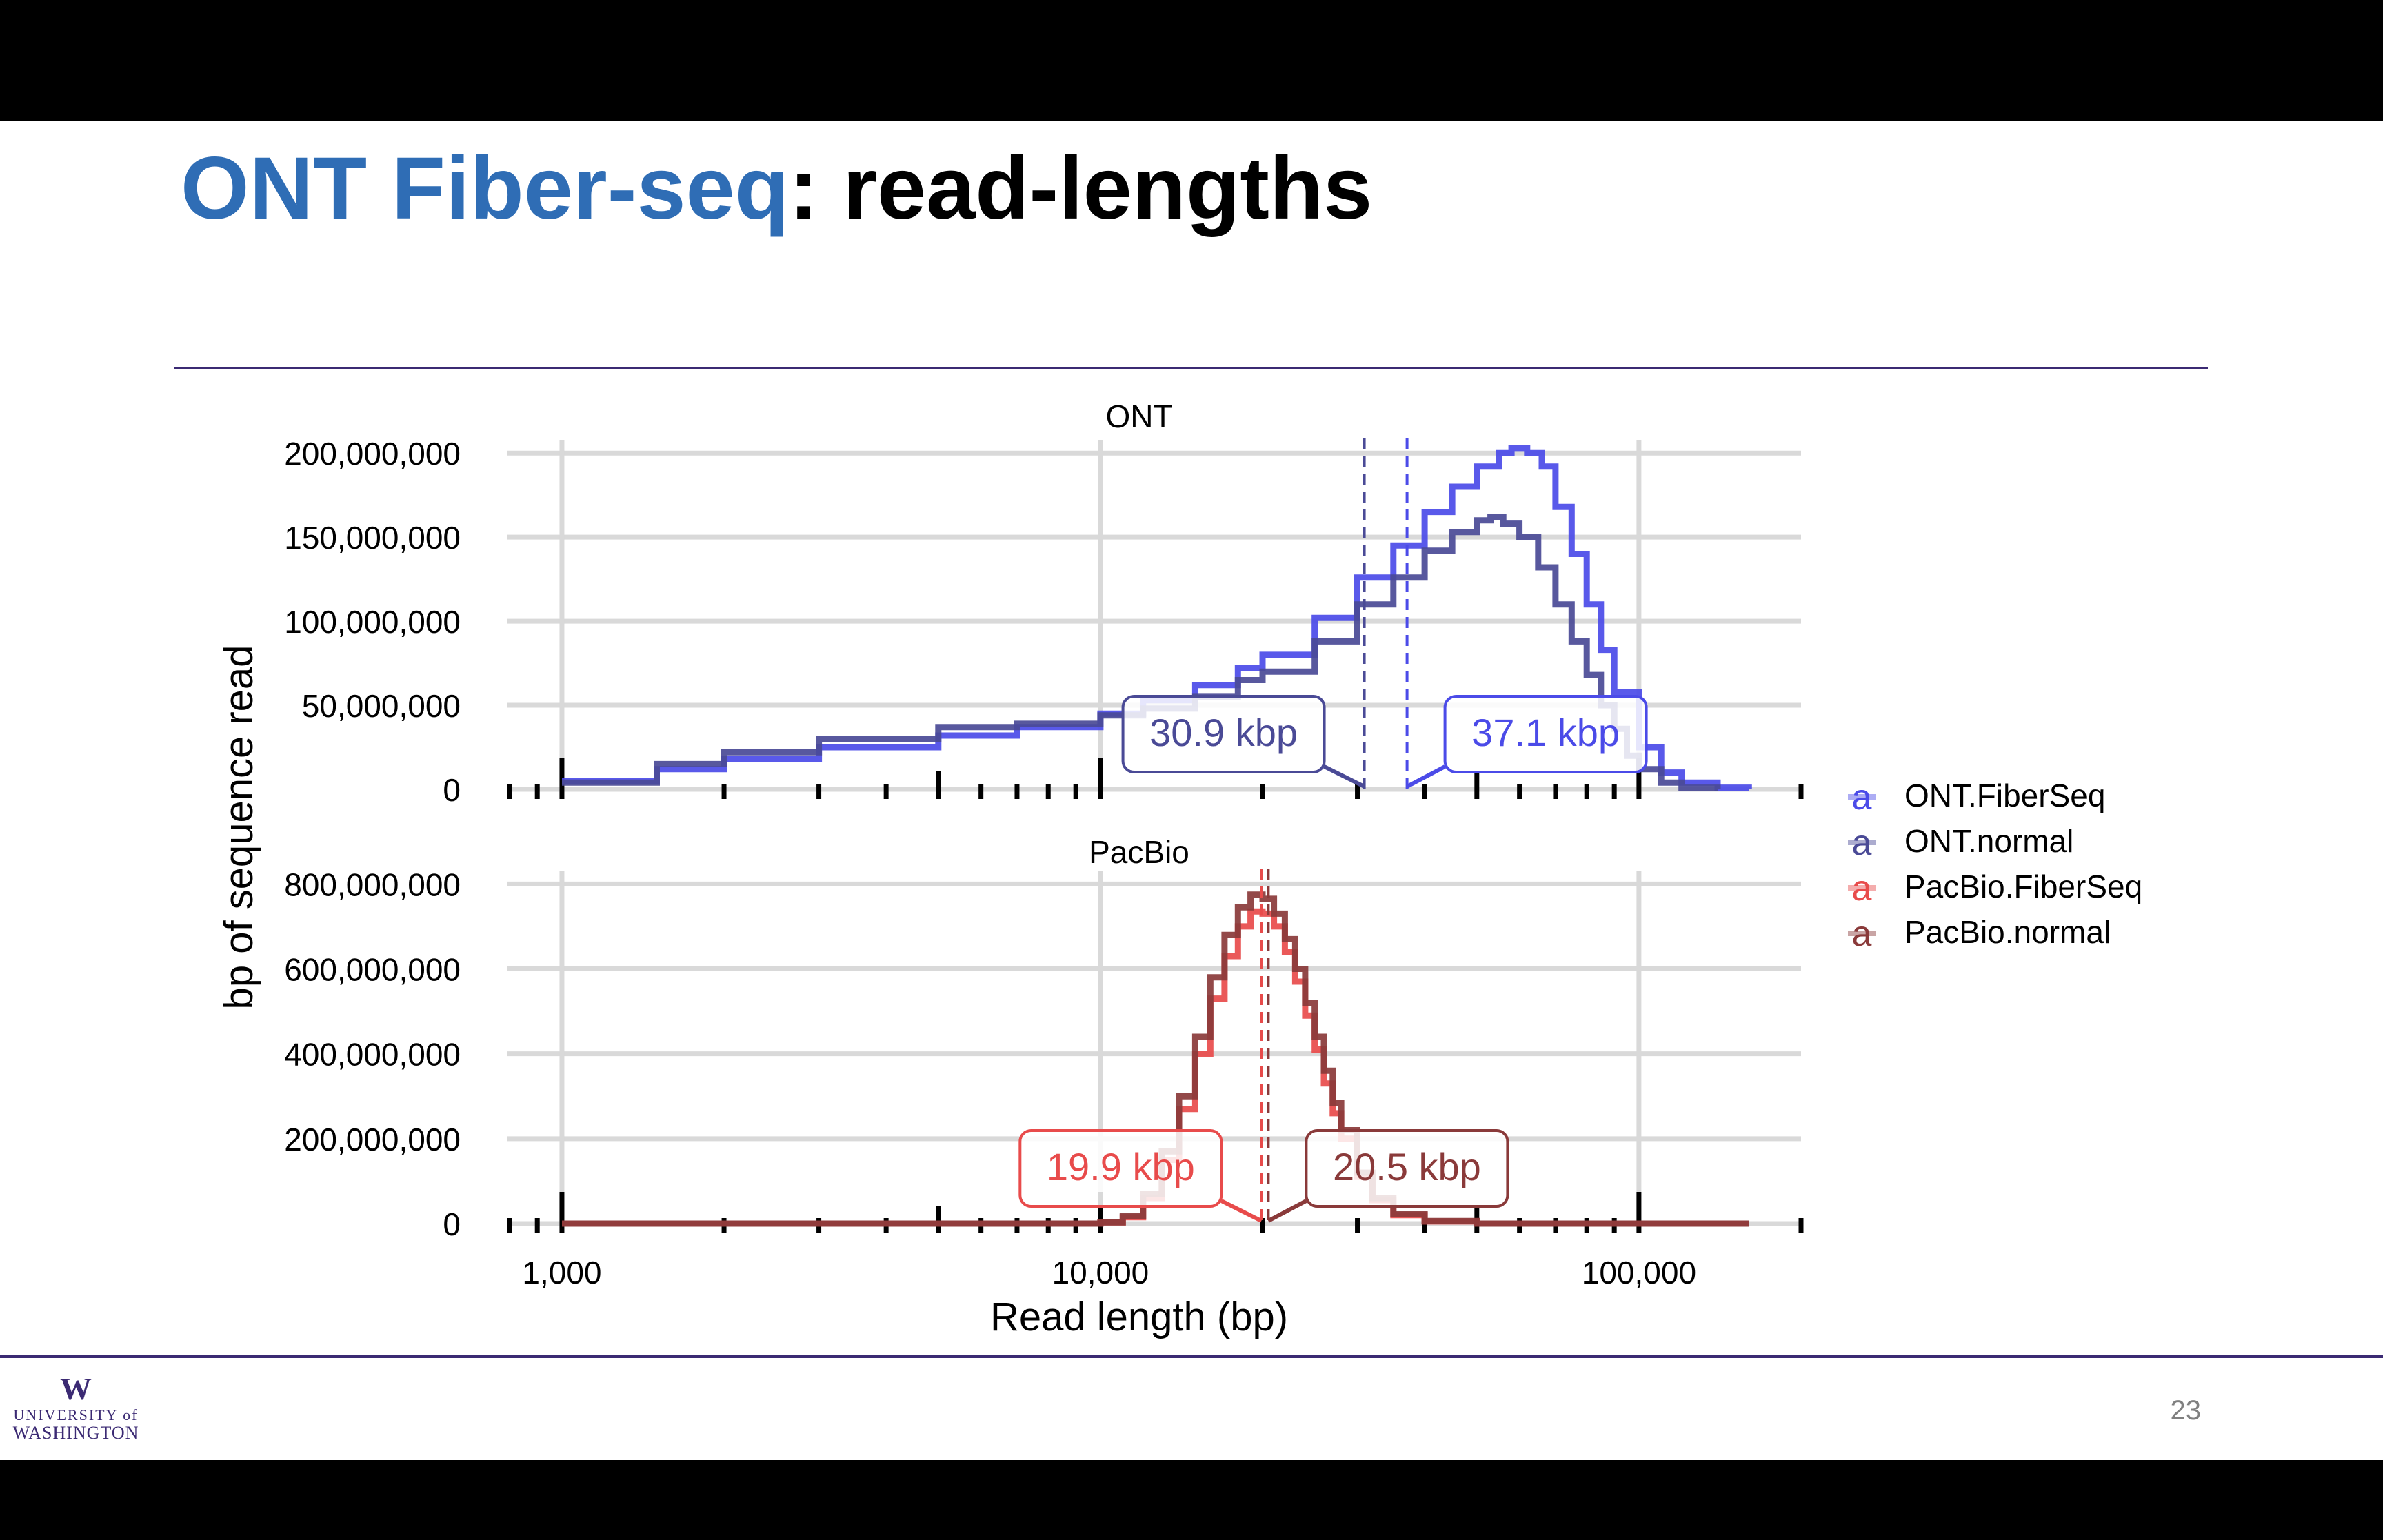  I want to click on y-tick-label-pacbio: 0, so click(452, 1224).